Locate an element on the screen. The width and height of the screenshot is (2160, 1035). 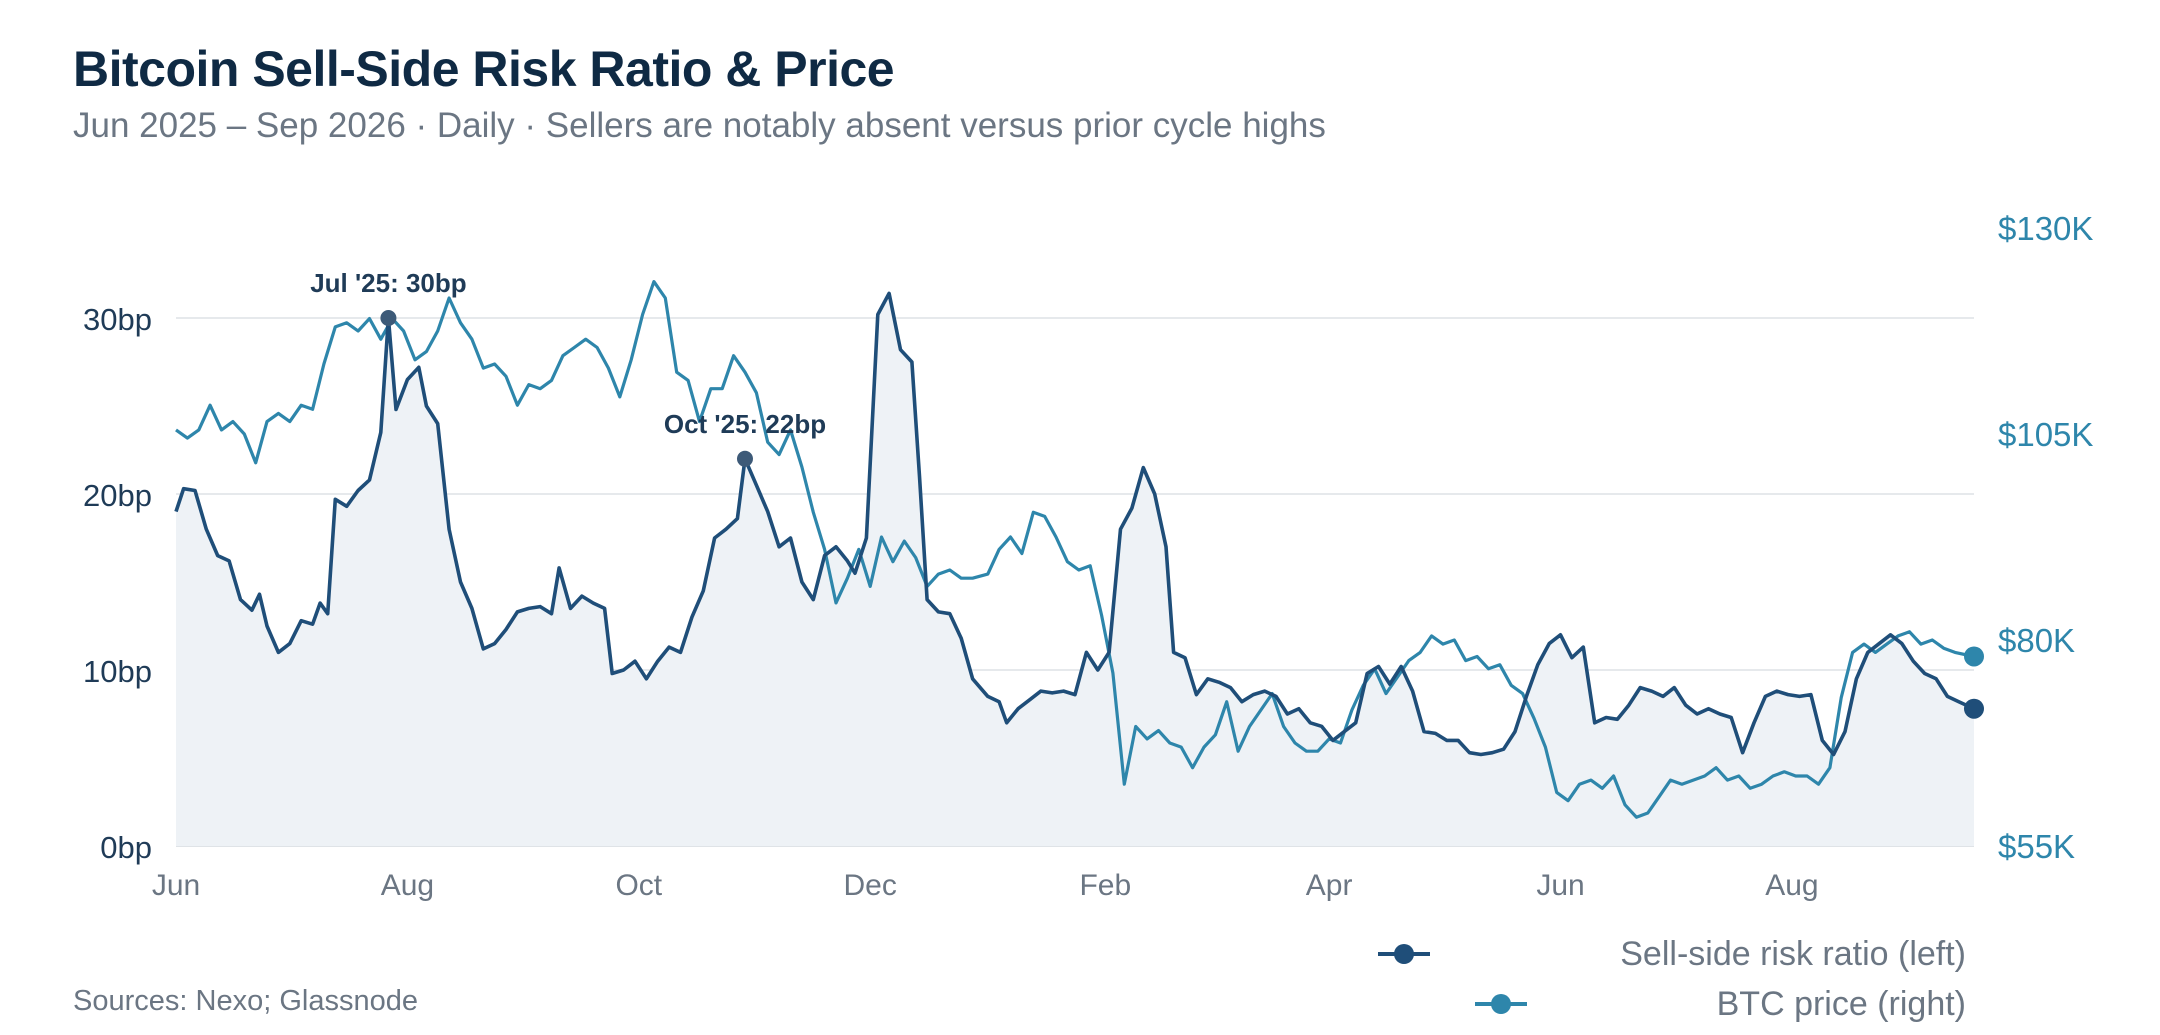
y-right-tick-label: $55K is located at coordinates (2036, 846).